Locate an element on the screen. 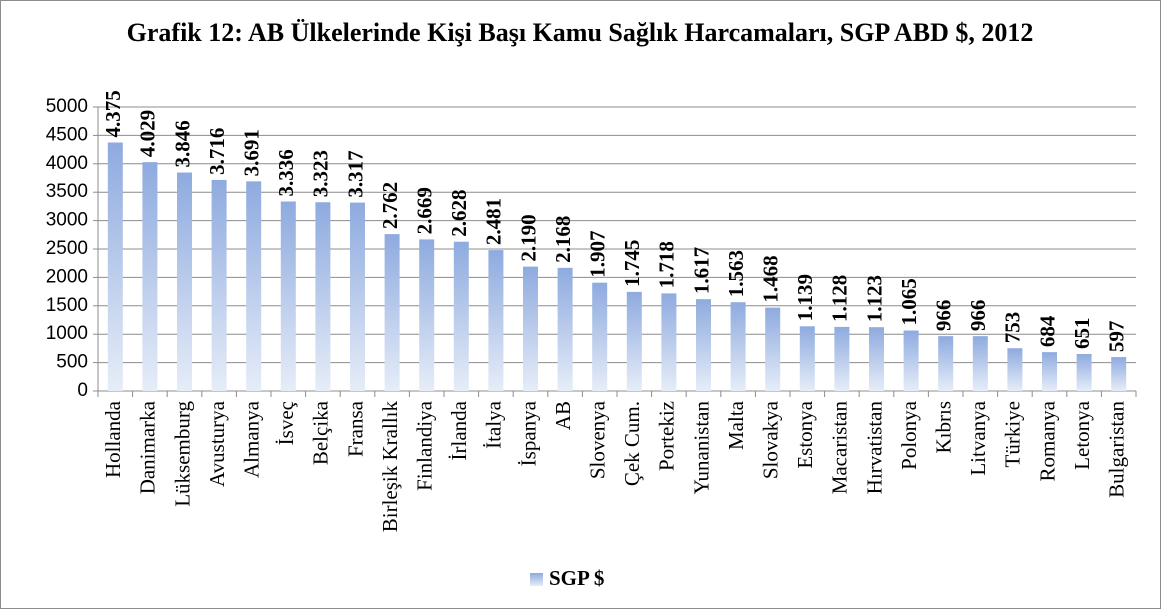 This screenshot has width=1161, height=609. x-tick-label: Estonya is located at coordinates (805, 434).